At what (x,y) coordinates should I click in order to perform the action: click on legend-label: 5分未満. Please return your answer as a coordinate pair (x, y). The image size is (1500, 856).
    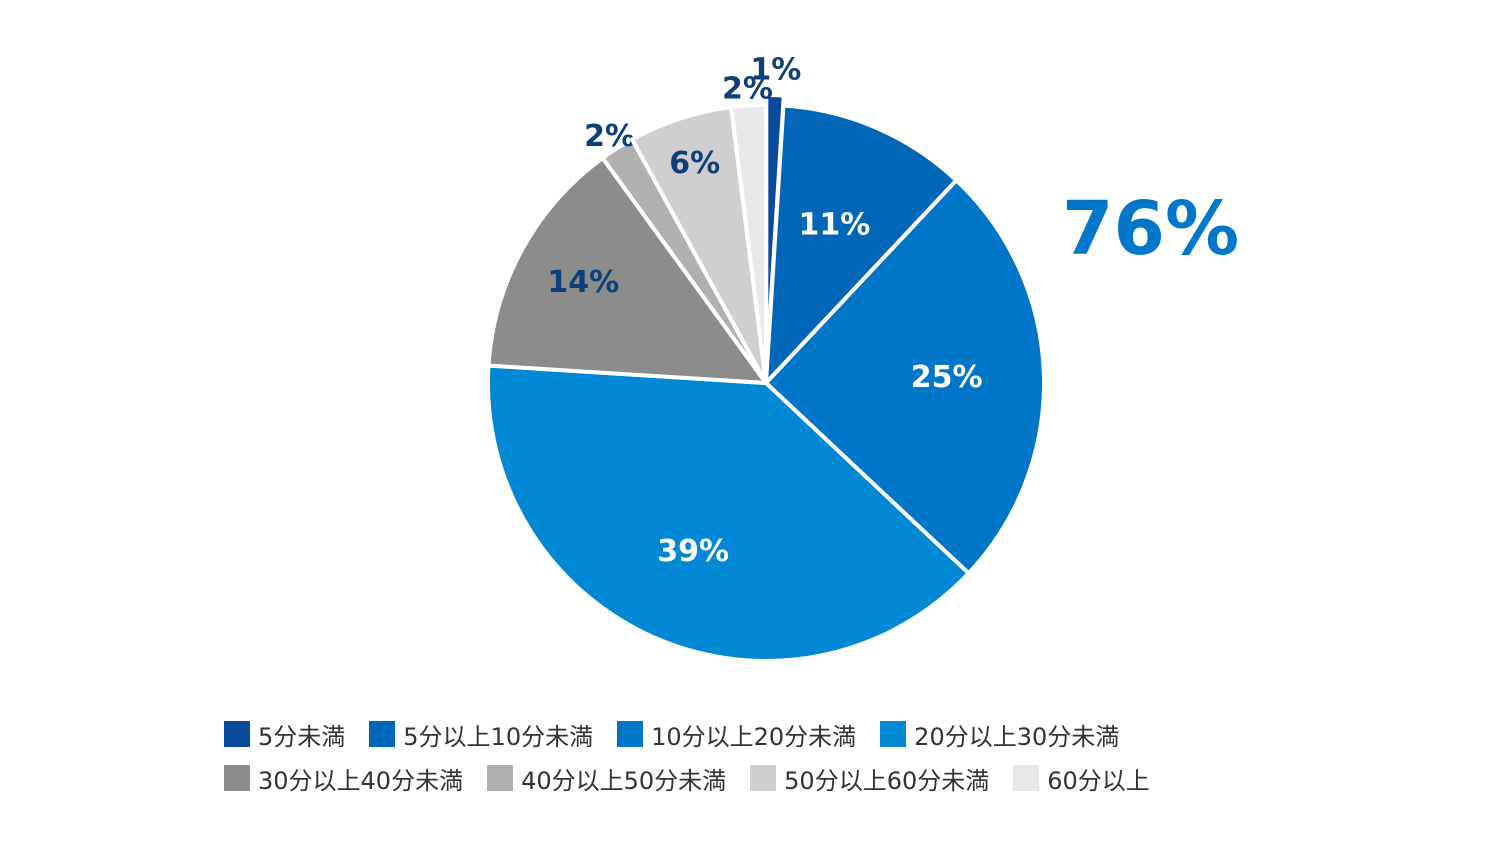
    Looking at the image, I should click on (302, 736).